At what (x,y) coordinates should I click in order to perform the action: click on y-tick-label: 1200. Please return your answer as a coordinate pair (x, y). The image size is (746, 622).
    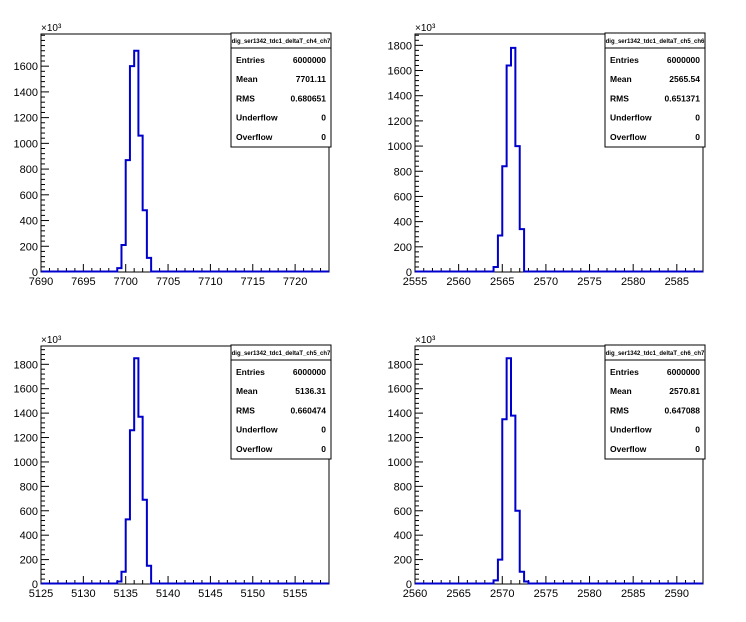
    Looking at the image, I should click on (400, 439).